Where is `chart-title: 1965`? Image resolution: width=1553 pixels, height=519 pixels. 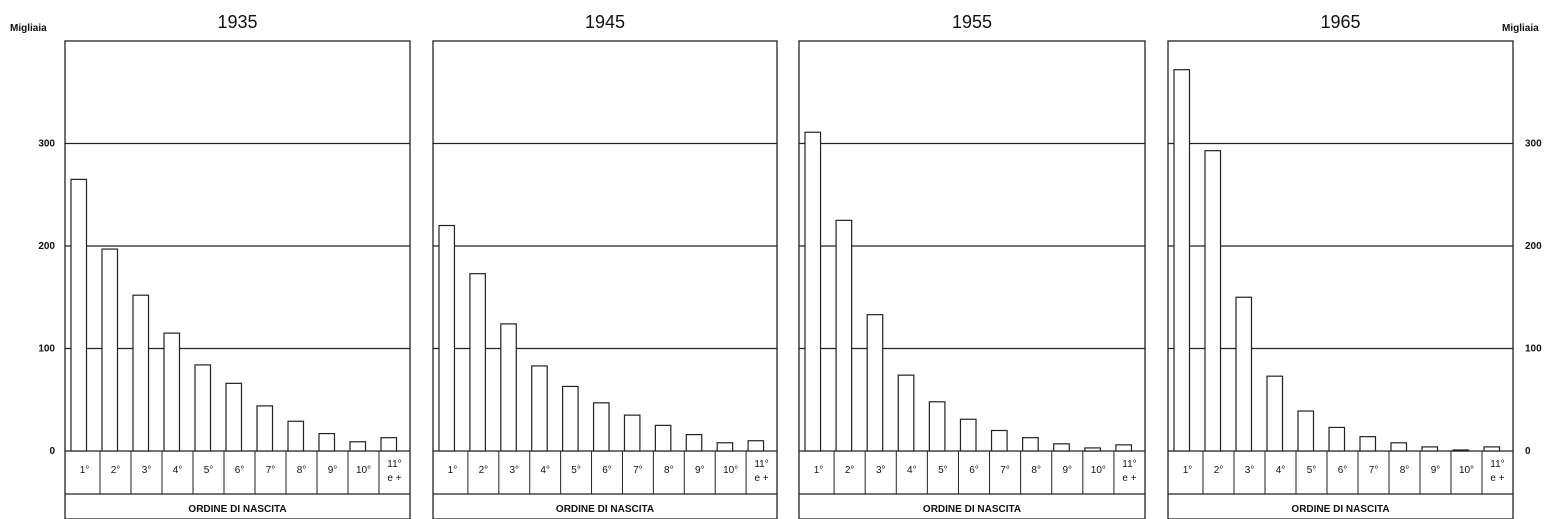
chart-title: 1965 is located at coordinates (1340, 22).